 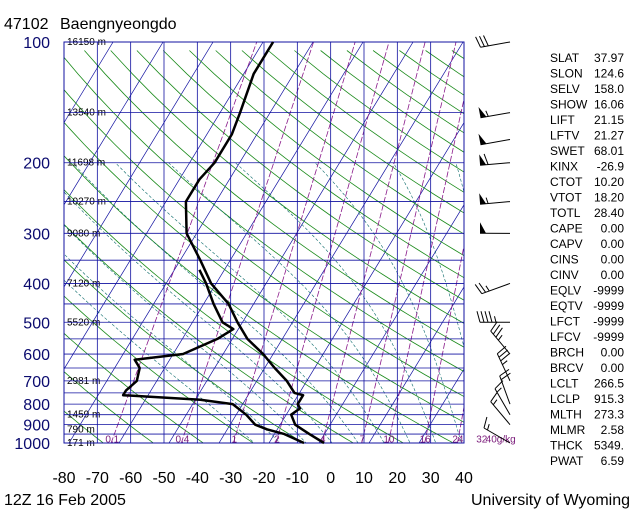 I want to click on index-value: 6.59, so click(x=613, y=461).